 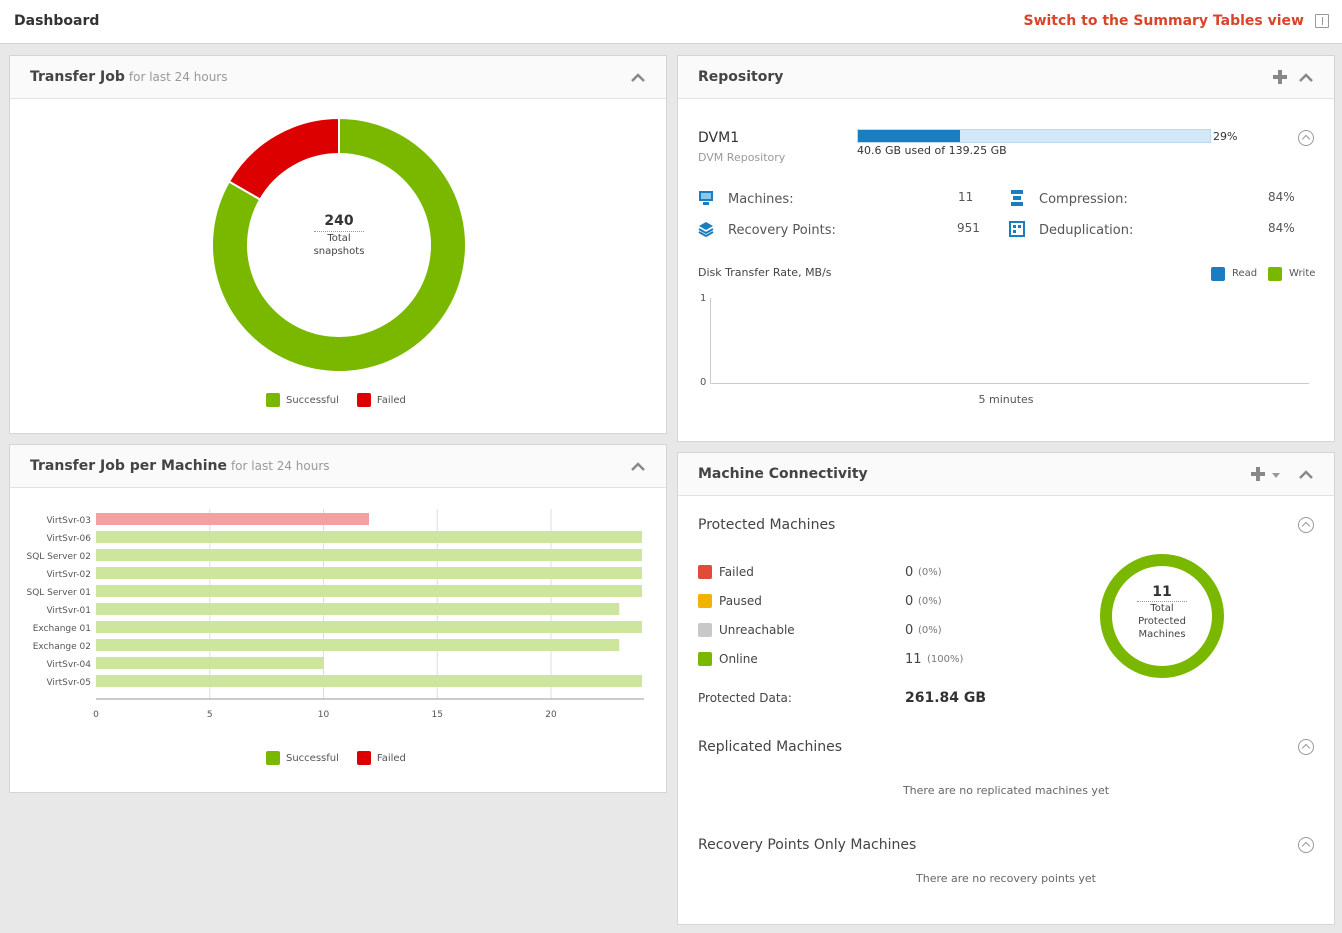 What do you see at coordinates (1276, 475) in the screenshot?
I see `add-machine-dropdown-icon` at bounding box center [1276, 475].